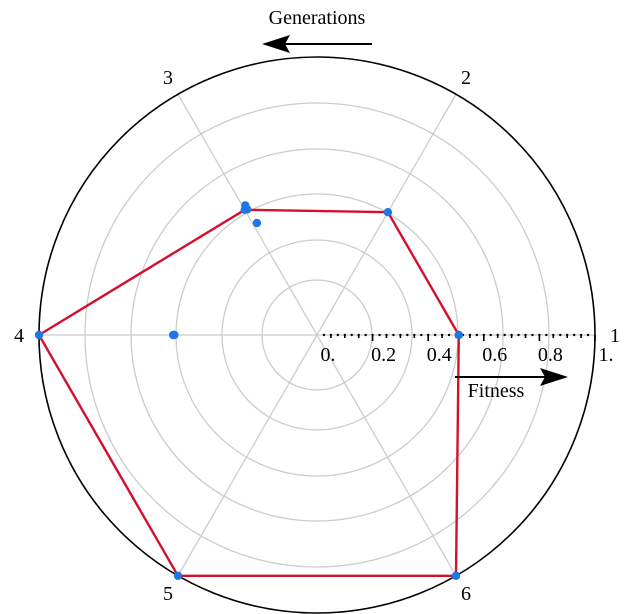 This screenshot has height=614, width=636. Describe the element at coordinates (467, 355) in the screenshot. I see `radial-tick-labels: 0. 0.2 0.4 0.6 0.8 1.` at that location.